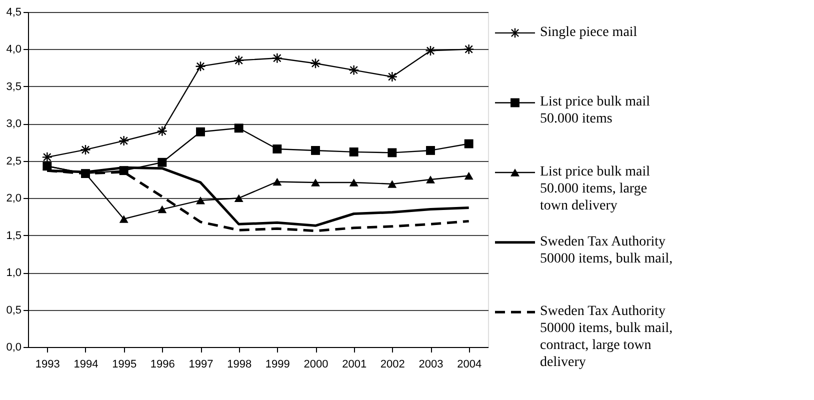  What do you see at coordinates (201, 364) in the screenshot?
I see `x-tick-label: 1997` at bounding box center [201, 364].